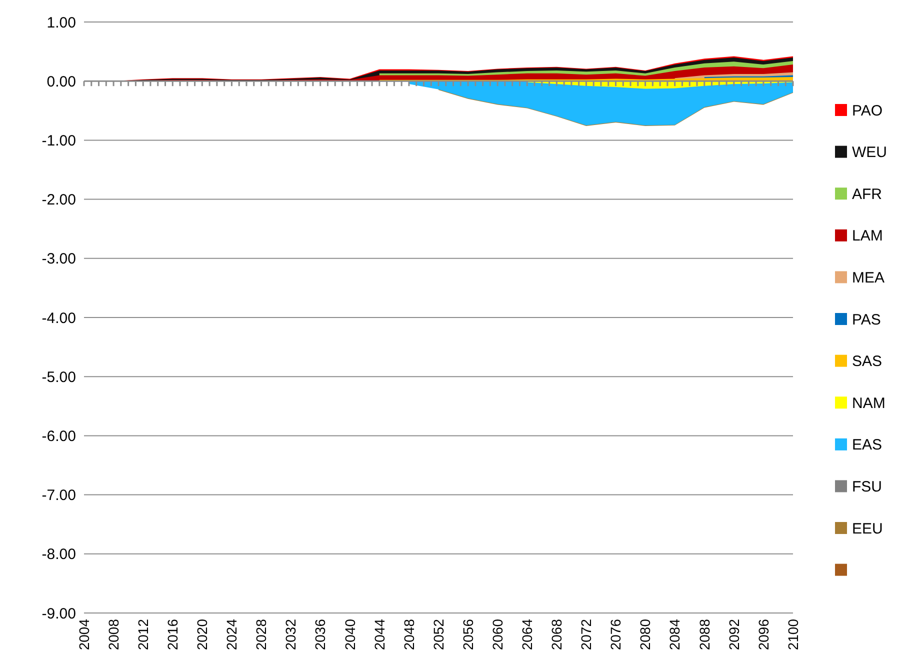 The height and width of the screenshot is (671, 899). Describe the element at coordinates (674, 634) in the screenshot. I see `x-tick-label: 2084` at that location.